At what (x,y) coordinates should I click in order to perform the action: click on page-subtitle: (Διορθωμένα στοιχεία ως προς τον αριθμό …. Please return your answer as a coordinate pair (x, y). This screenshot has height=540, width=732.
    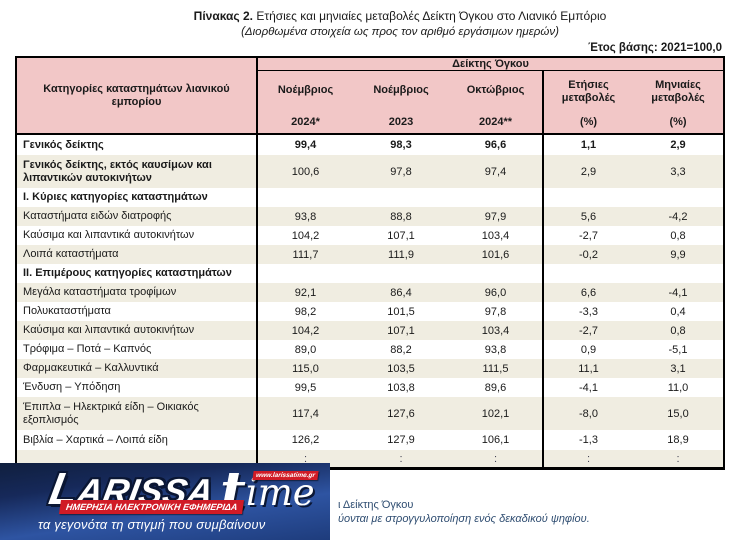
    Looking at the image, I should click on (400, 32).